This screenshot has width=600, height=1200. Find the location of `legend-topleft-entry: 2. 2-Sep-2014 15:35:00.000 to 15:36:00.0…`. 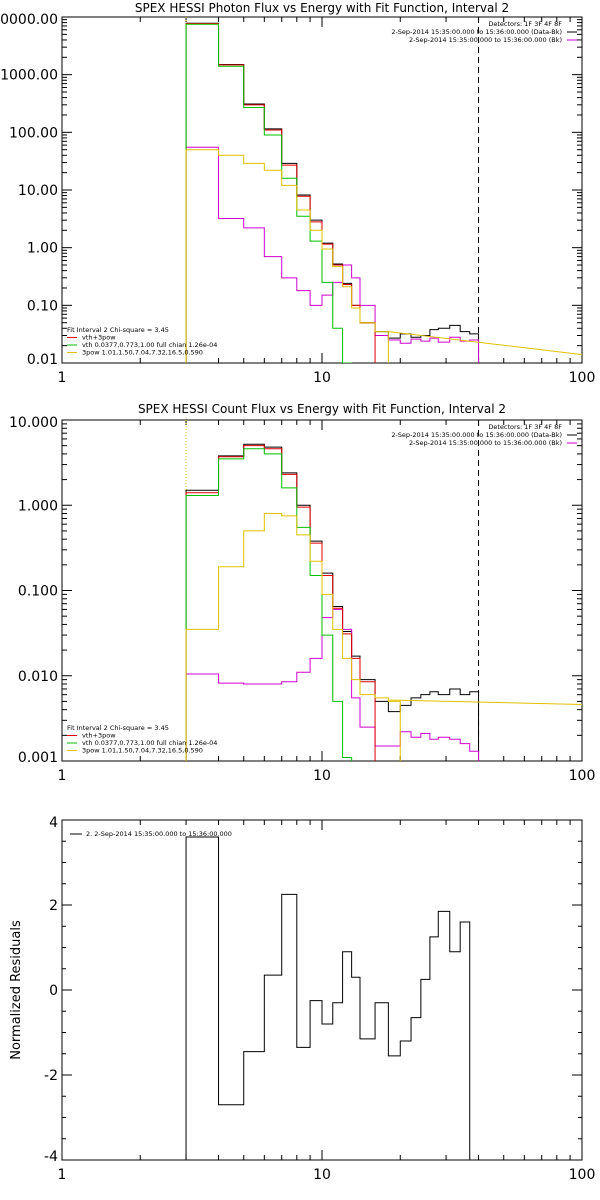

legend-topleft-entry: 2. 2-Sep-2014 15:35:00.000 to 15:36:00.0… is located at coordinates (159, 834).